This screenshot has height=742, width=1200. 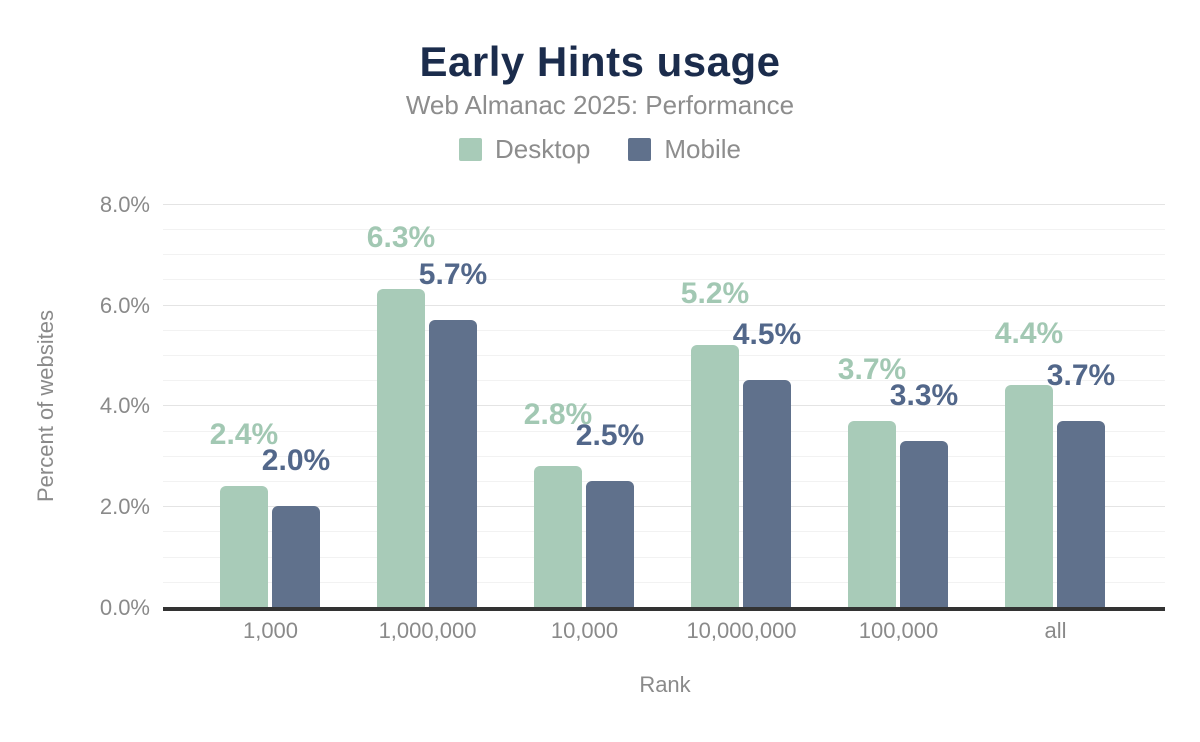 What do you see at coordinates (1055, 630) in the screenshot?
I see `x-tick-label: all` at bounding box center [1055, 630].